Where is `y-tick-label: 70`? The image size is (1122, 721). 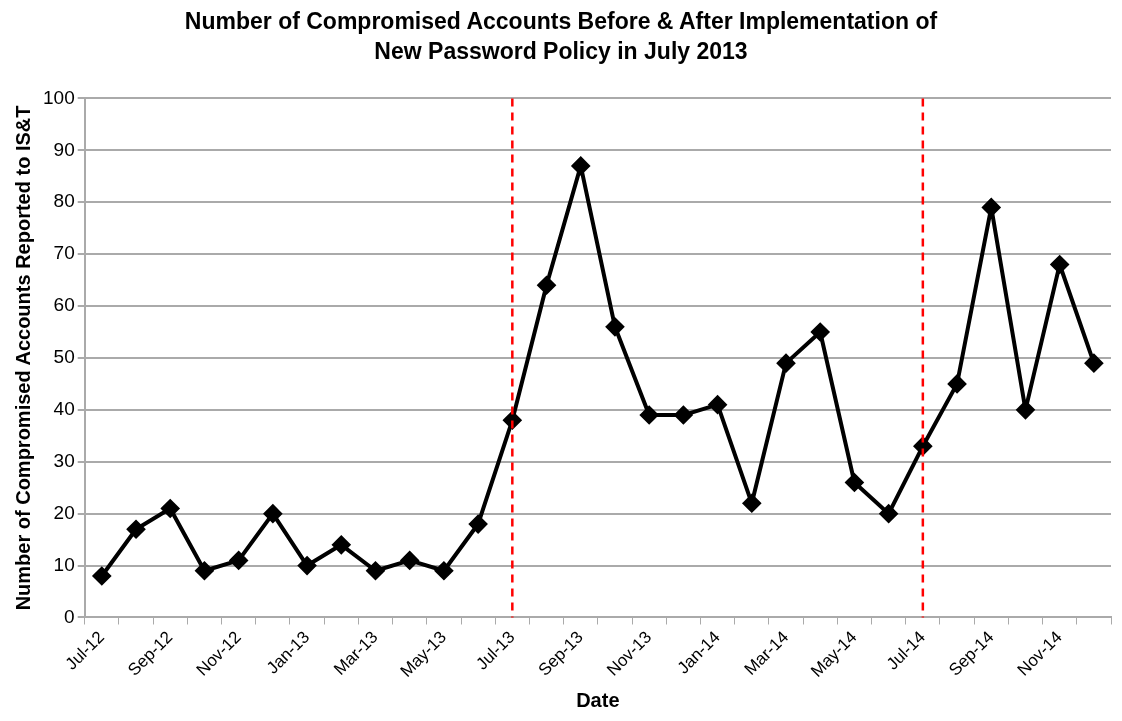
y-tick-label: 70 is located at coordinates (64, 253).